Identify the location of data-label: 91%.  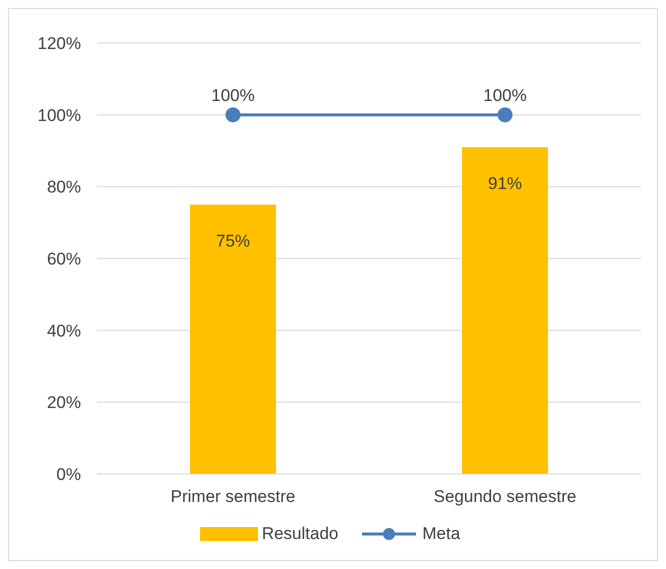
(505, 184).